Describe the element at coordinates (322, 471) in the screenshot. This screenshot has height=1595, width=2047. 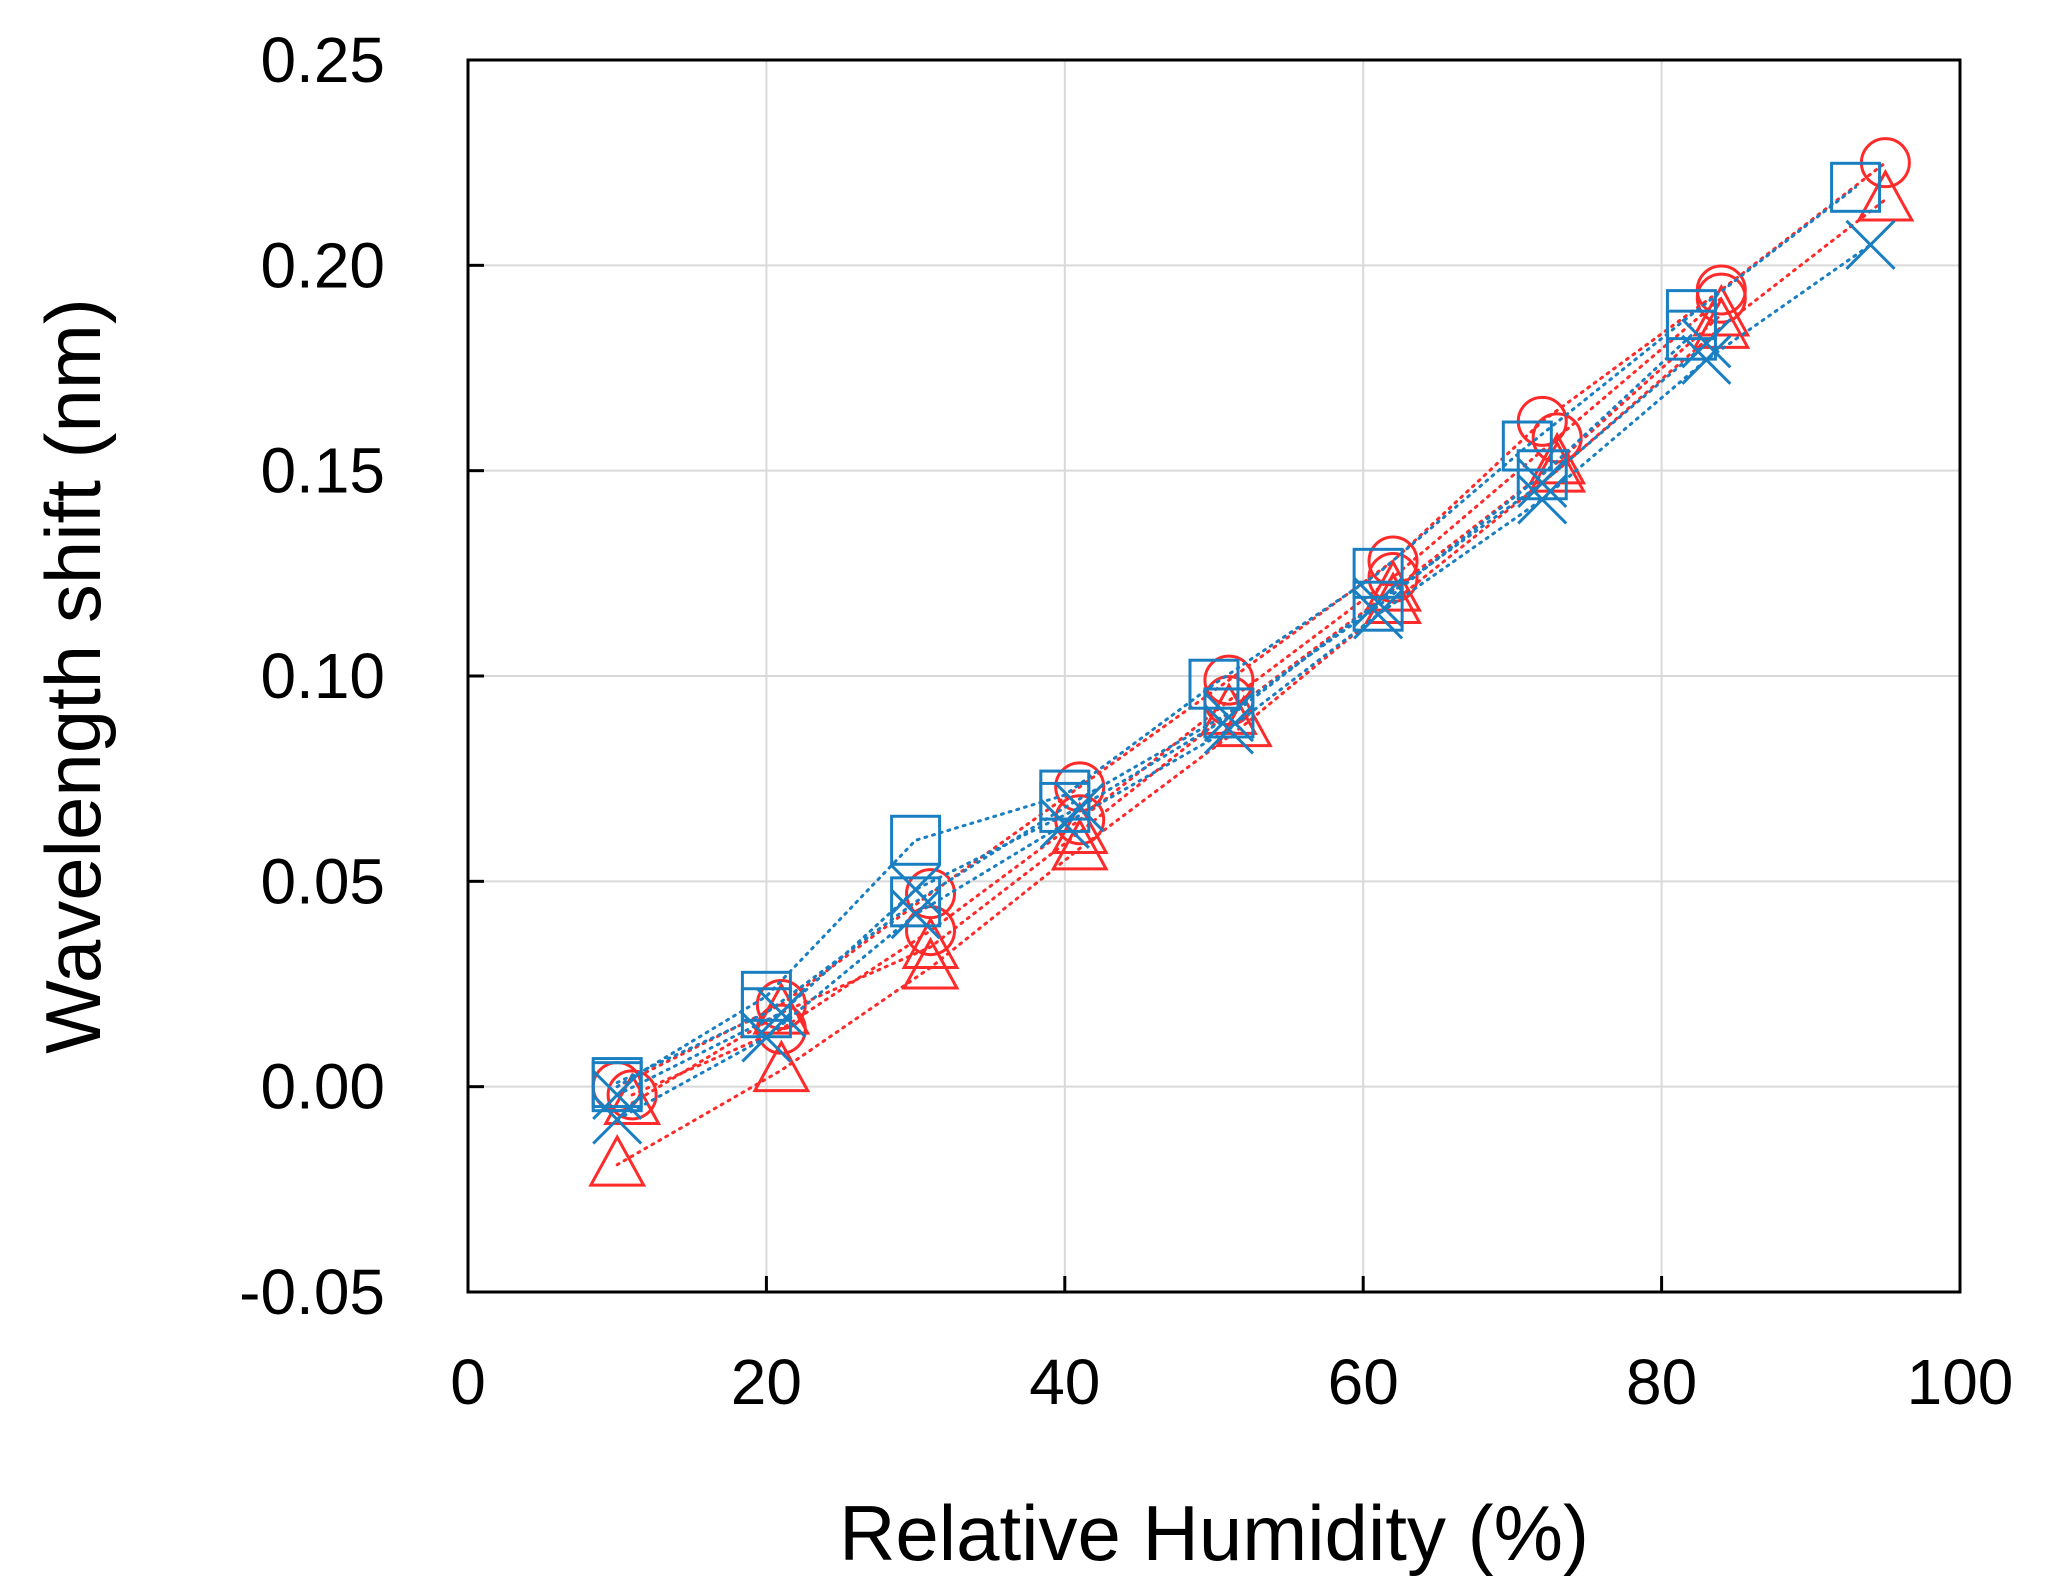
I see `y-tick-label: 0.15` at that location.